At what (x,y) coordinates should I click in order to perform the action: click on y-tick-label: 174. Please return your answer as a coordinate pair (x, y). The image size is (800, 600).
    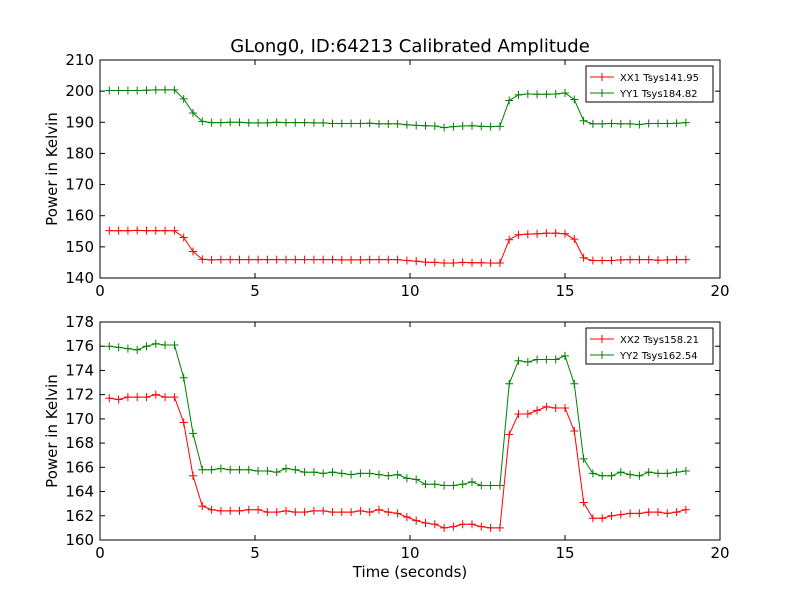
    Looking at the image, I should click on (79, 370).